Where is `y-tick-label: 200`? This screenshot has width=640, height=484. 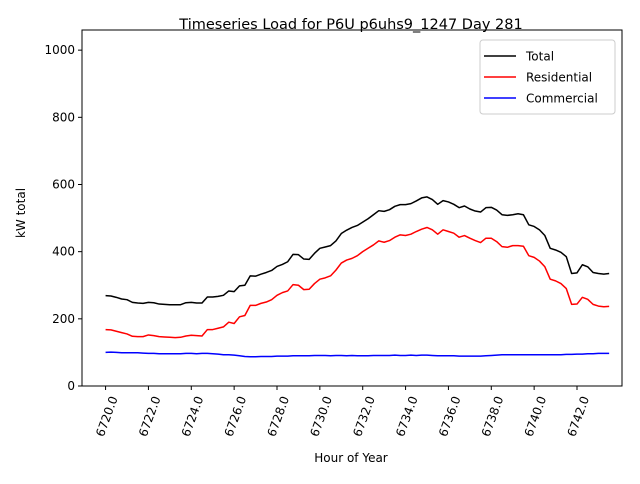 y-tick-label: 200 is located at coordinates (63, 319).